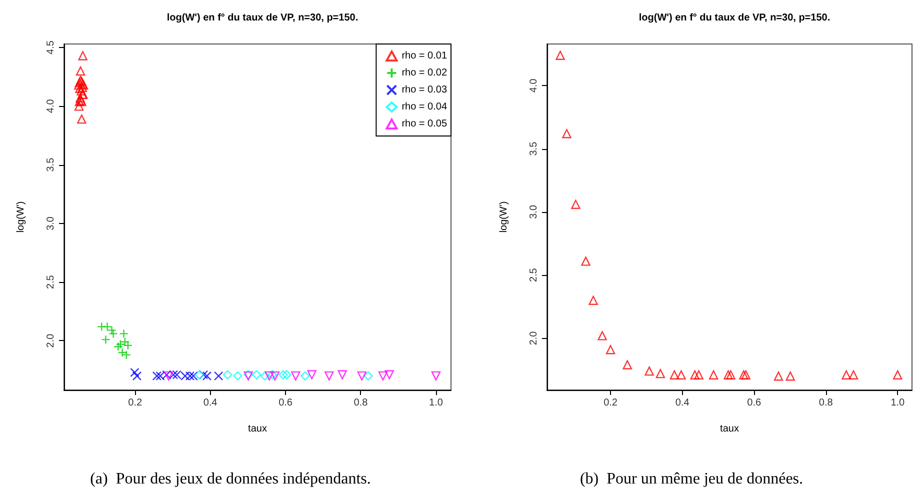 This screenshot has height=495, width=922. What do you see at coordinates (425, 73) in the screenshot?
I see `legend-label: rho = 0.02` at bounding box center [425, 73].